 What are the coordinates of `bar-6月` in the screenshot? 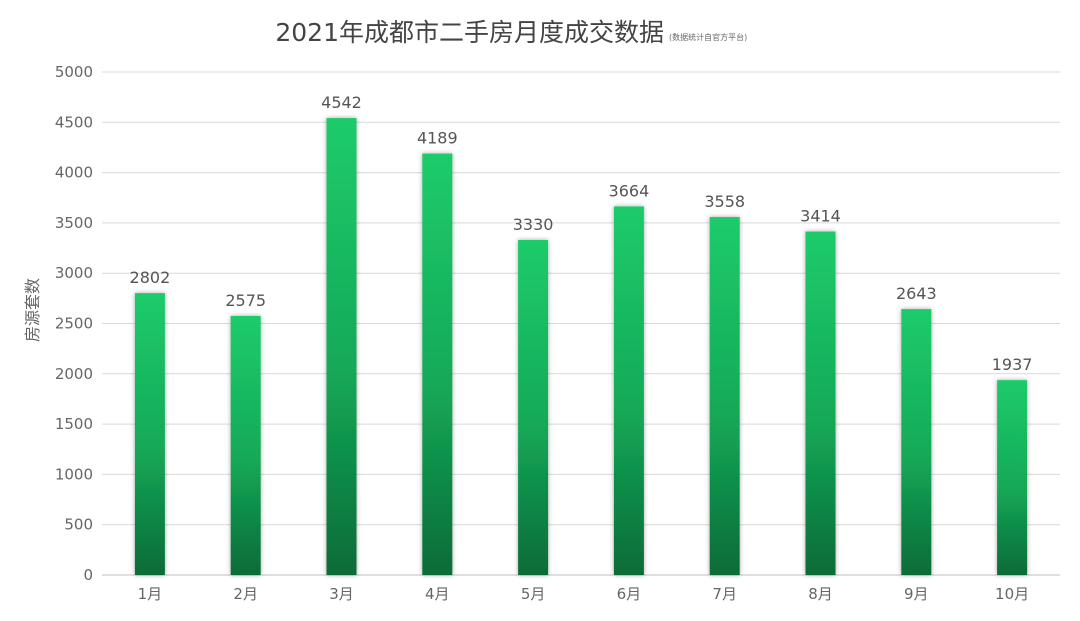 It's located at (628, 390).